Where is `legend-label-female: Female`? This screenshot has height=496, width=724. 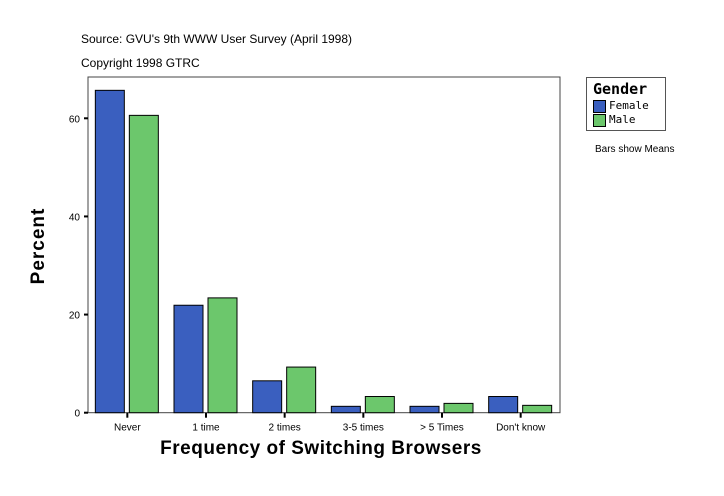
legend-label-female: Female is located at coordinates (629, 105).